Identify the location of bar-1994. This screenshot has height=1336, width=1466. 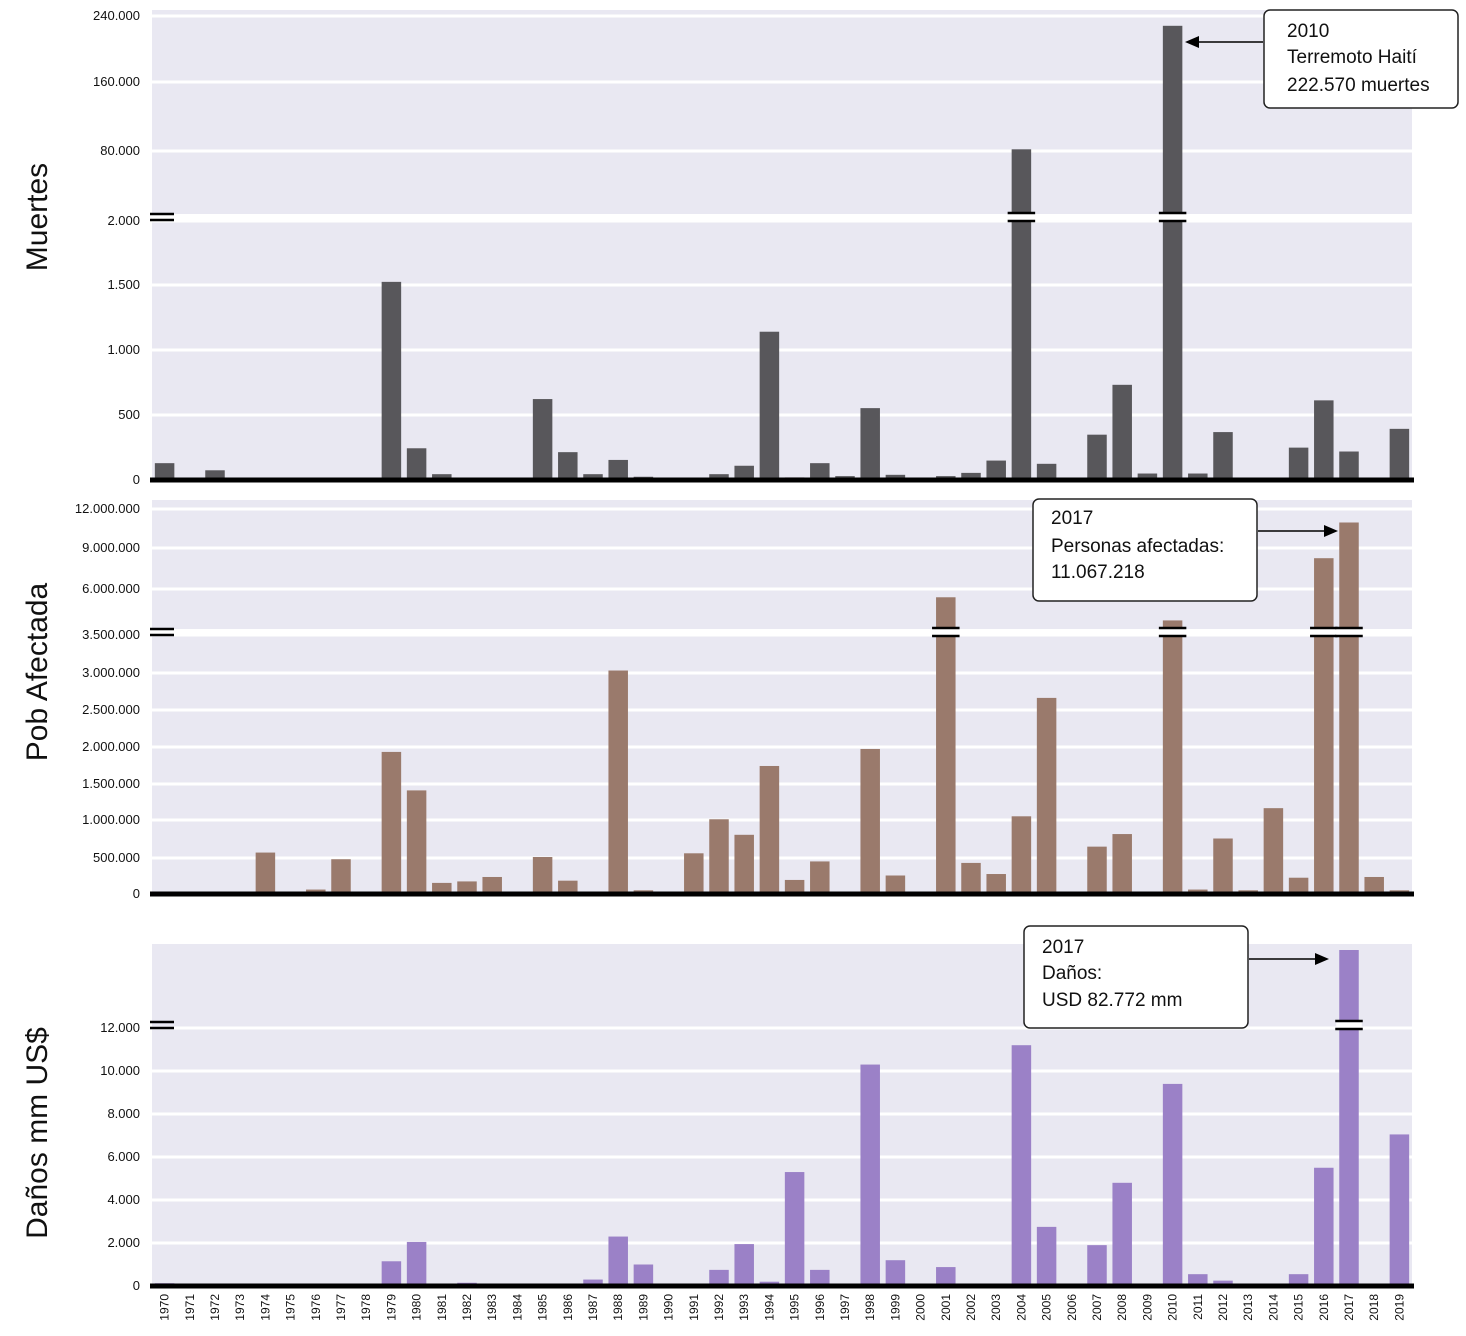
(769, 829).